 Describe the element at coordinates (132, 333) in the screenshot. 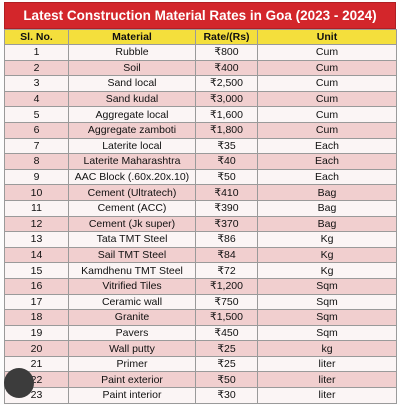

I see `table-cell: Pavers` at that location.